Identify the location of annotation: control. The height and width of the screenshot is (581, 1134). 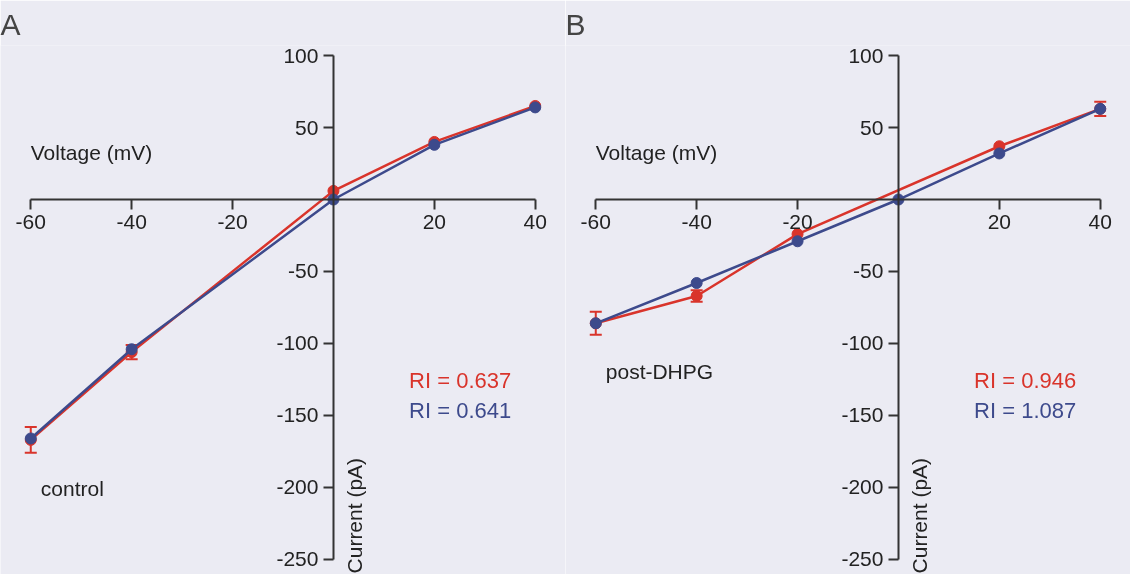
(72, 488).